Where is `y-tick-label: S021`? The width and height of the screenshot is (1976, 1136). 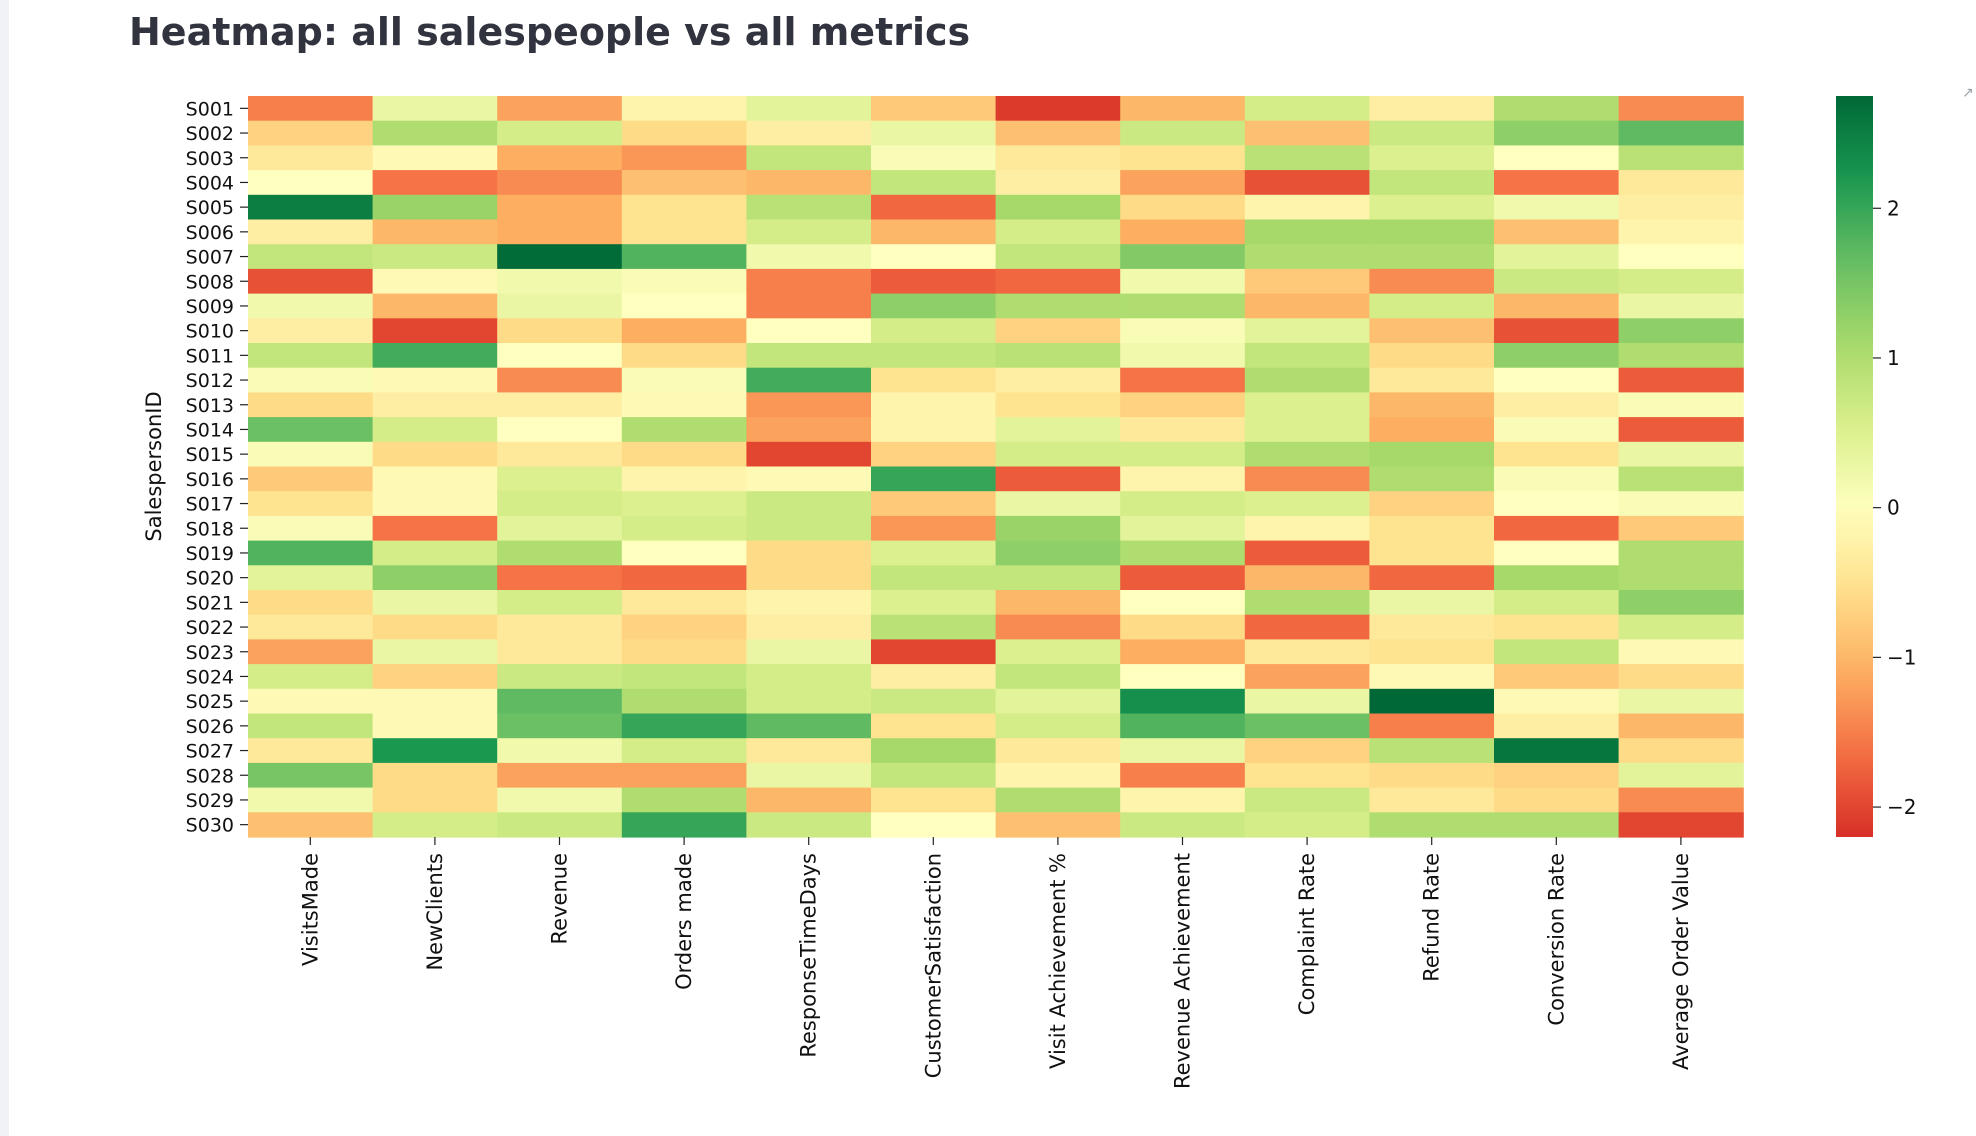 y-tick-label: S021 is located at coordinates (210, 603).